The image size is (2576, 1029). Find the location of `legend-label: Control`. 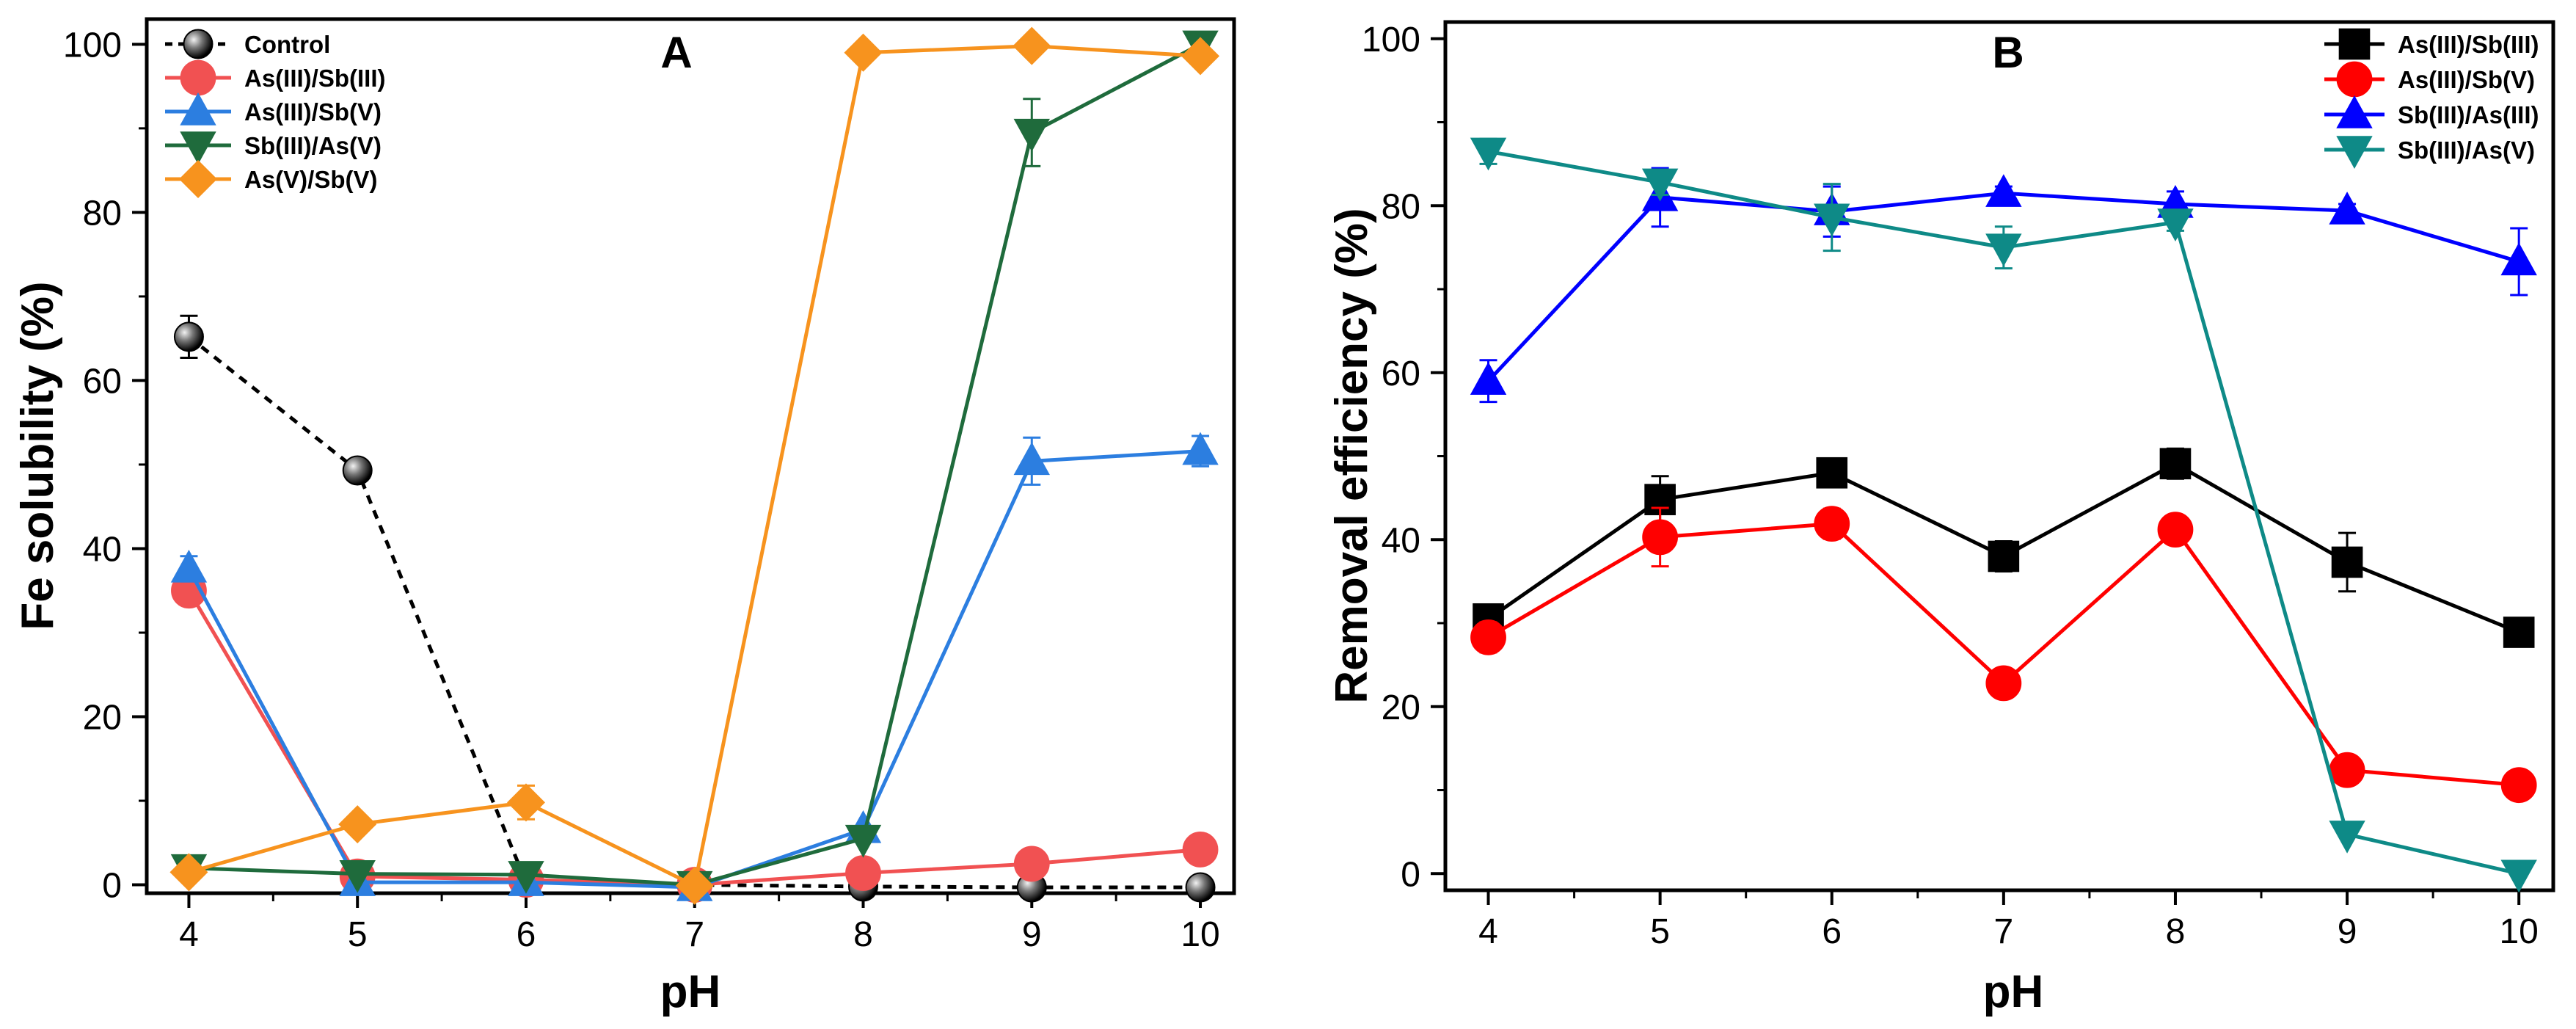

legend-label: Control is located at coordinates (287, 45).